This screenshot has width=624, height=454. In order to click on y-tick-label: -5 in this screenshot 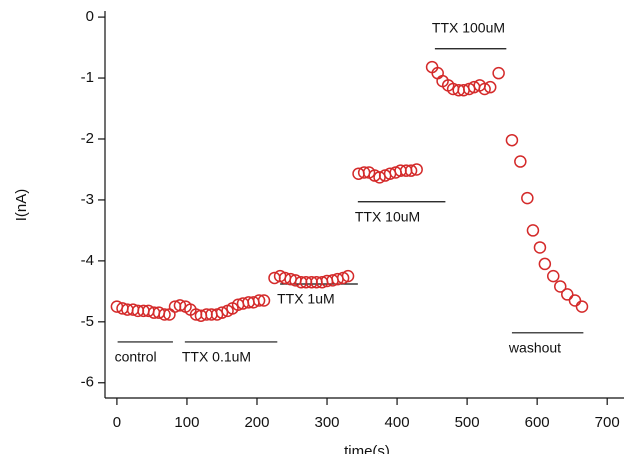, I will do `click(87, 321)`.